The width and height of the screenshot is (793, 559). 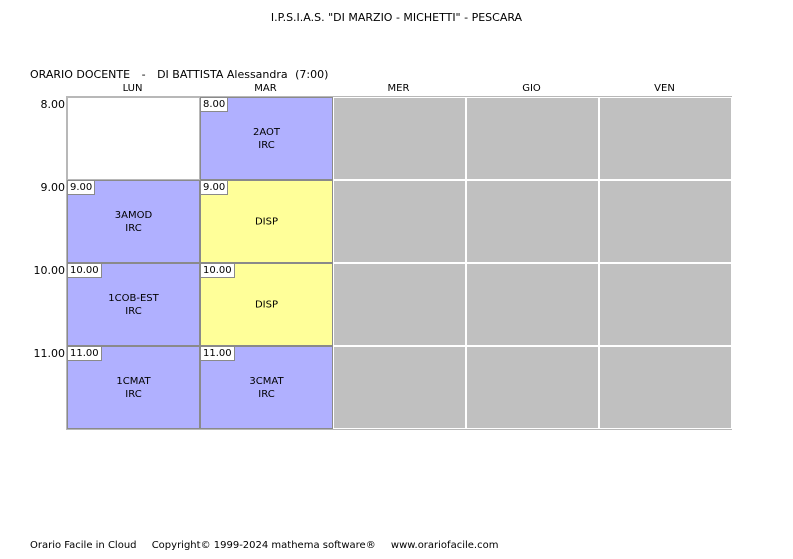 I want to click on time-label-9: 9.00, so click(x=53, y=187).